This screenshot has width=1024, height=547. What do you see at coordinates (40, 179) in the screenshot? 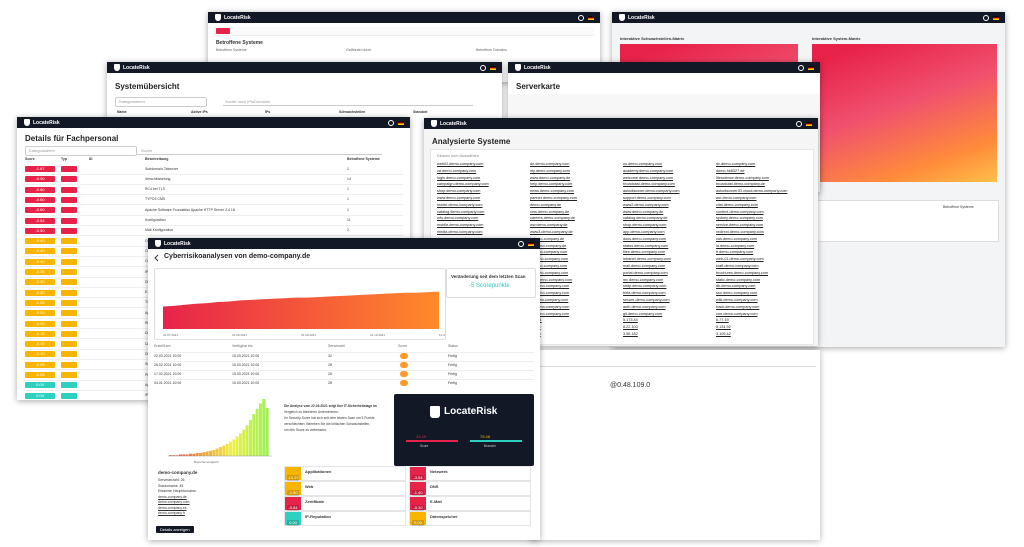
I see `score-pill: -0.90` at bounding box center [40, 179].